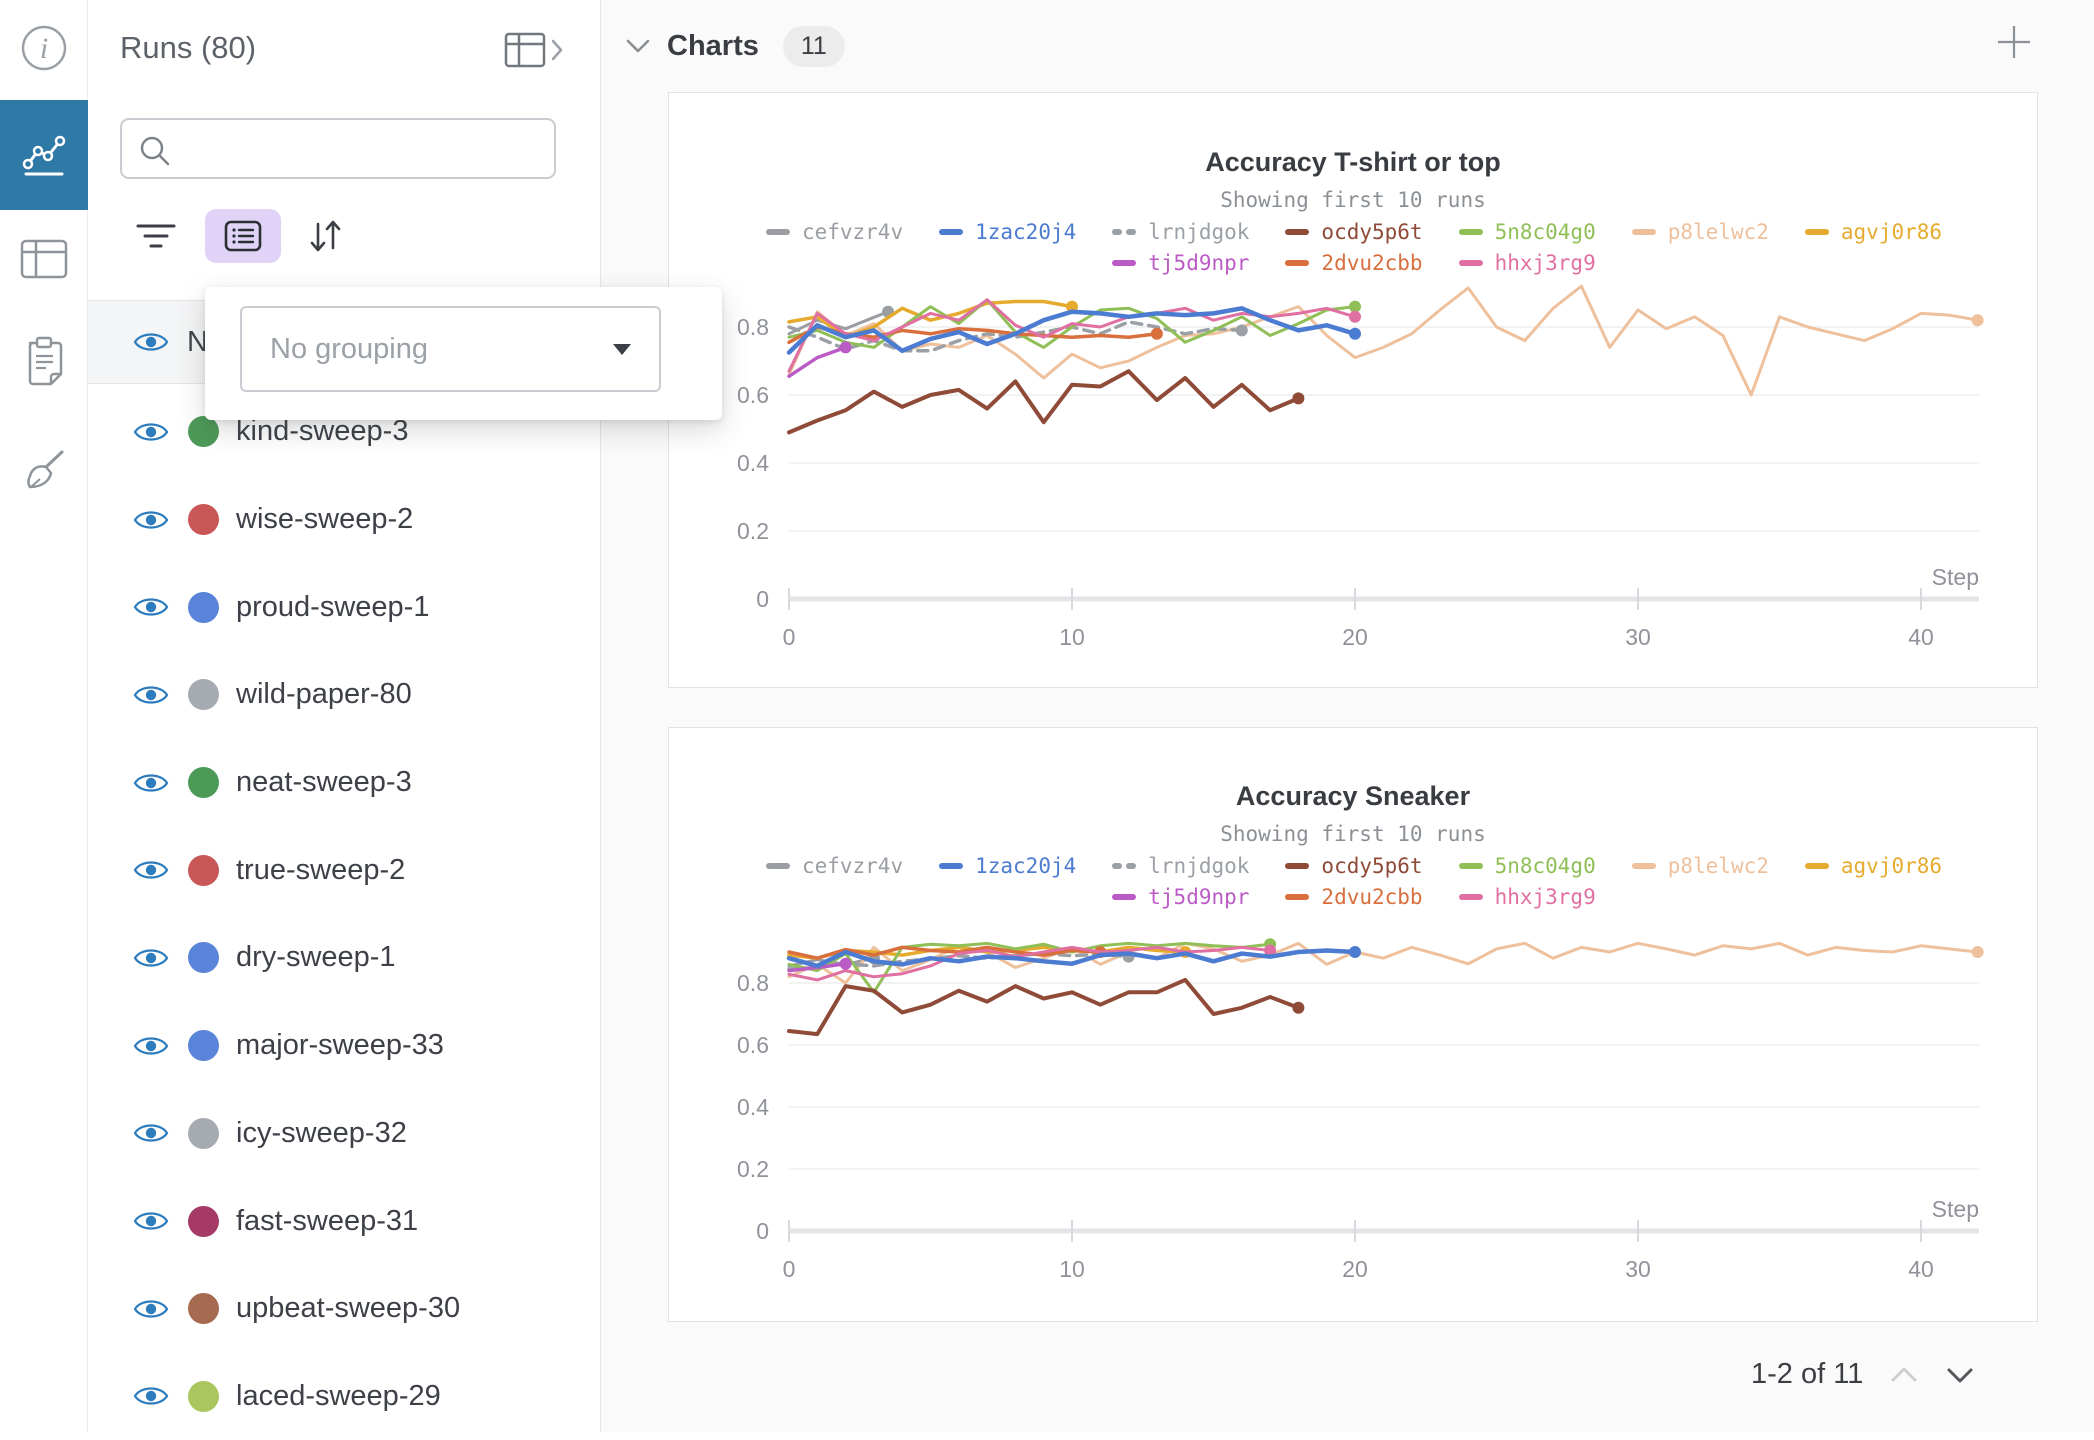 This screenshot has height=1440, width=2094. I want to click on nav-charts, so click(44, 155).